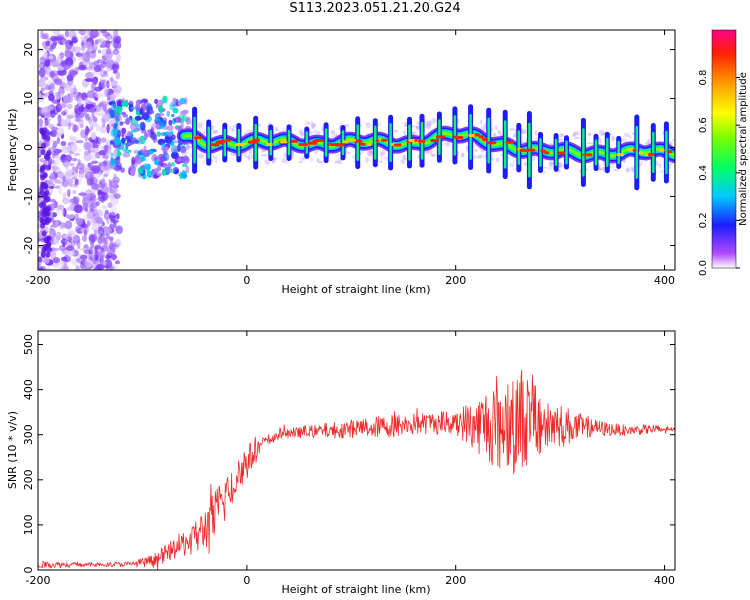 The image size is (750, 600). Describe the element at coordinates (28, 570) in the screenshot. I see `y-tick-label: 0` at that location.